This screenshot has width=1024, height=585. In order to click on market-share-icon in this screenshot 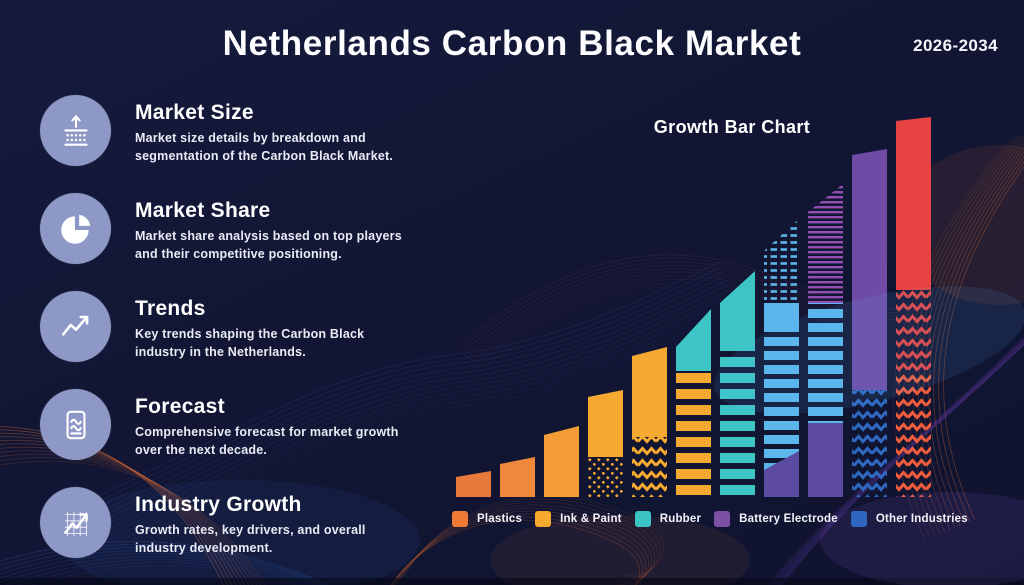, I will do `click(75, 228)`.